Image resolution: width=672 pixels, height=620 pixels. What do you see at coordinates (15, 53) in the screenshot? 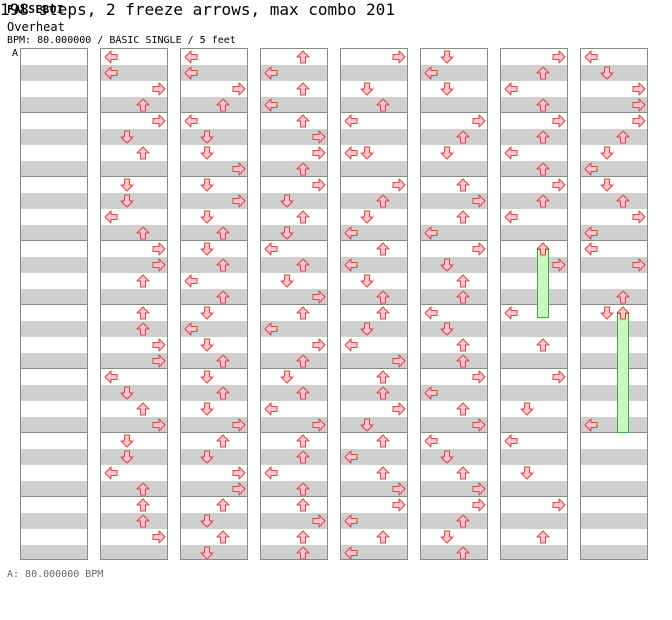
I see `section-marker: A` at bounding box center [15, 53].